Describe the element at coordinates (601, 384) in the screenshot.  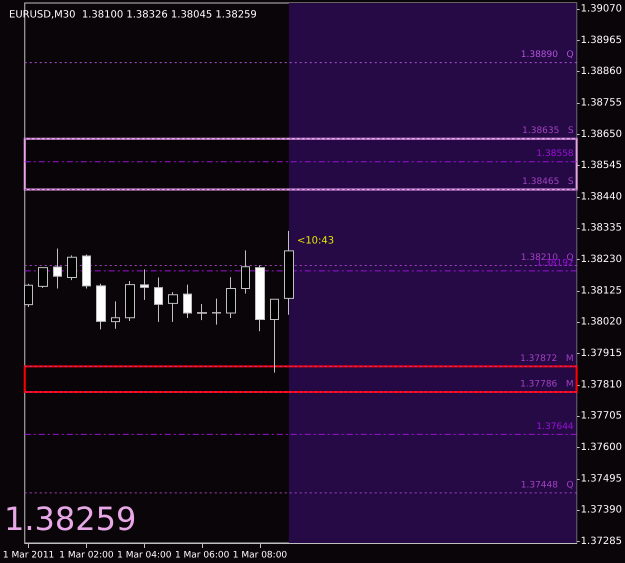
I see `y-tick-label: 1.37810` at that location.